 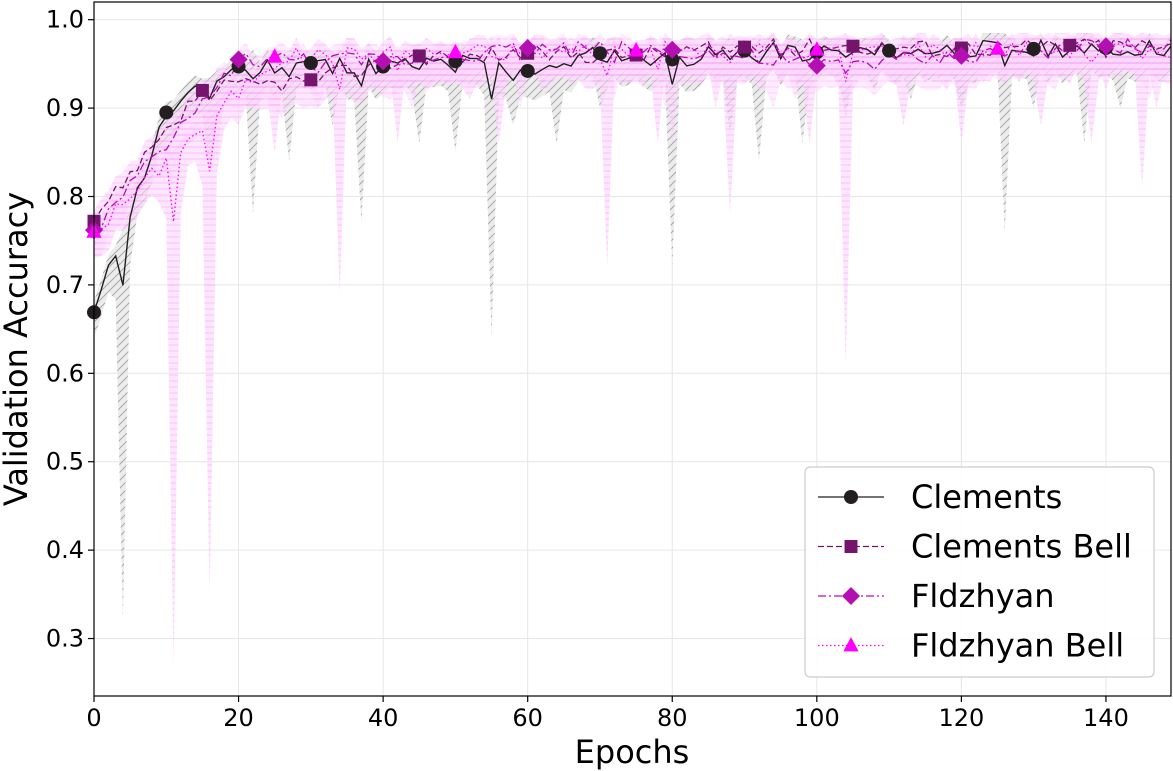 I want to click on x-tick-label: 60, so click(x=527, y=718).